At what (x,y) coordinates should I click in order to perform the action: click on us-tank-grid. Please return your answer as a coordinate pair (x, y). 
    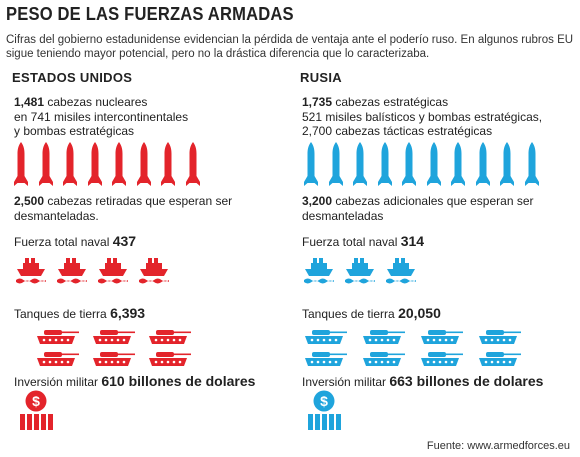
    Looking at the image, I should click on (134, 348).